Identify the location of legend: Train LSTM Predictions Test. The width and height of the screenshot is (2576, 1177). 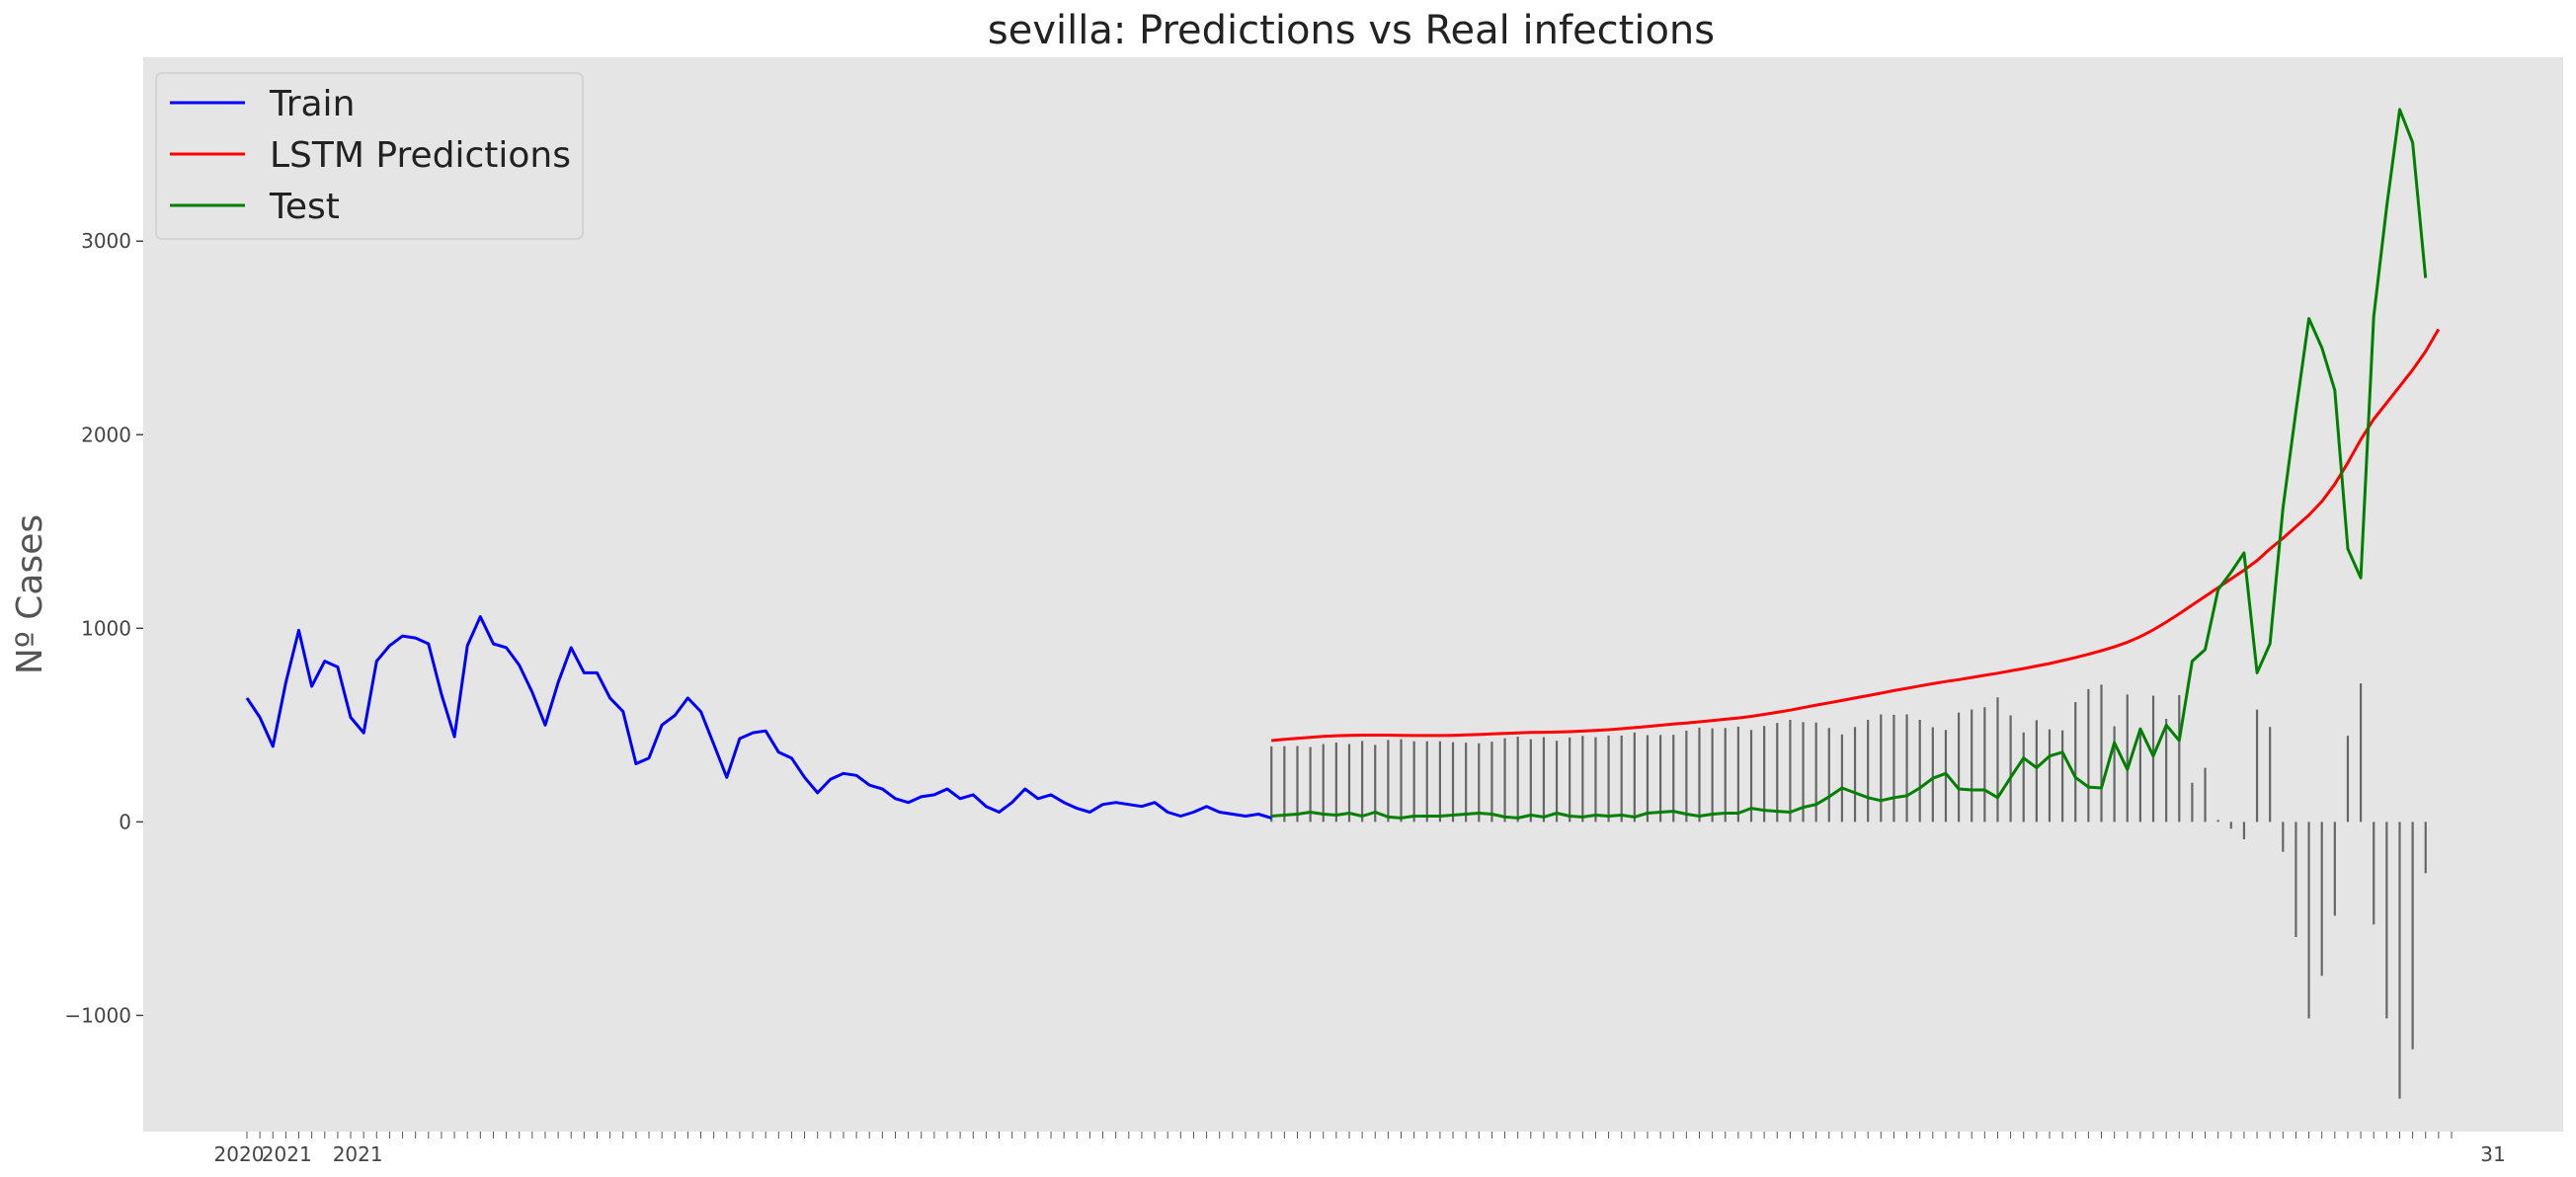
(369, 156).